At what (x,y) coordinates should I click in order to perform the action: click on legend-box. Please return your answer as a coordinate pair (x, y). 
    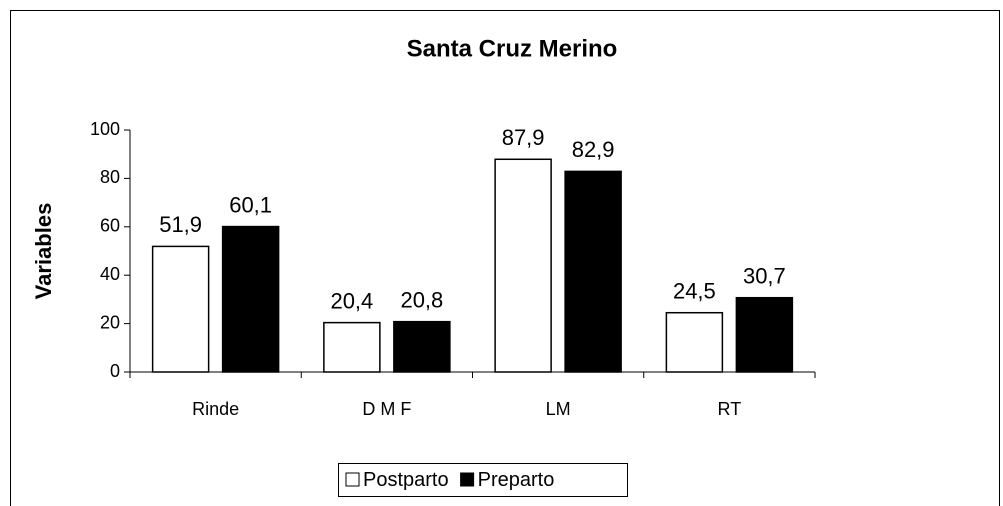
    Looking at the image, I should click on (483, 480).